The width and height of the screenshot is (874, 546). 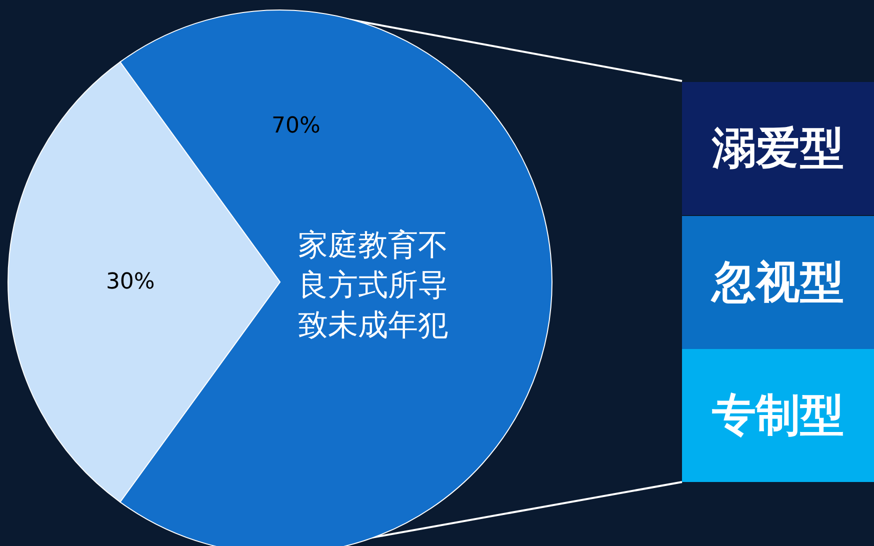 I want to click on text: 专制型, so click(x=778, y=415).